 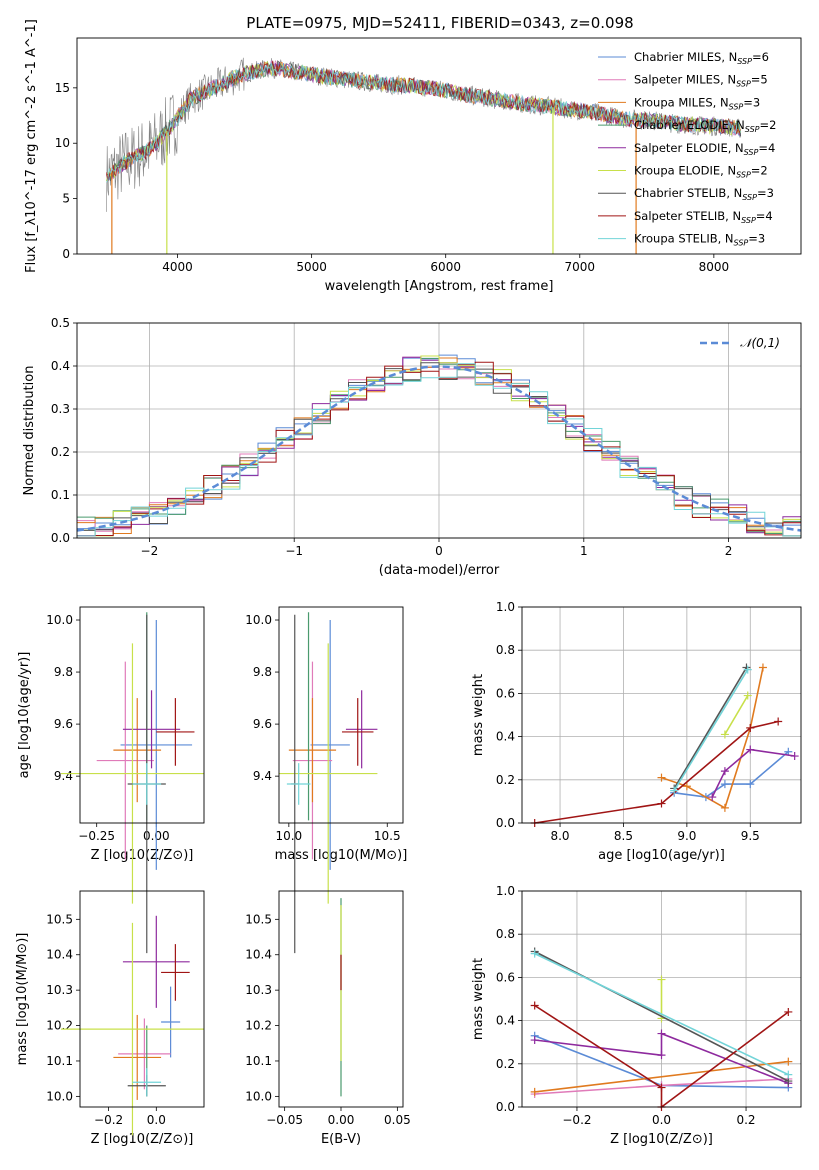 What do you see at coordinates (704, 194) in the screenshot?
I see `legend-label: Chabrier STELIB, NSSP=3` at bounding box center [704, 194].